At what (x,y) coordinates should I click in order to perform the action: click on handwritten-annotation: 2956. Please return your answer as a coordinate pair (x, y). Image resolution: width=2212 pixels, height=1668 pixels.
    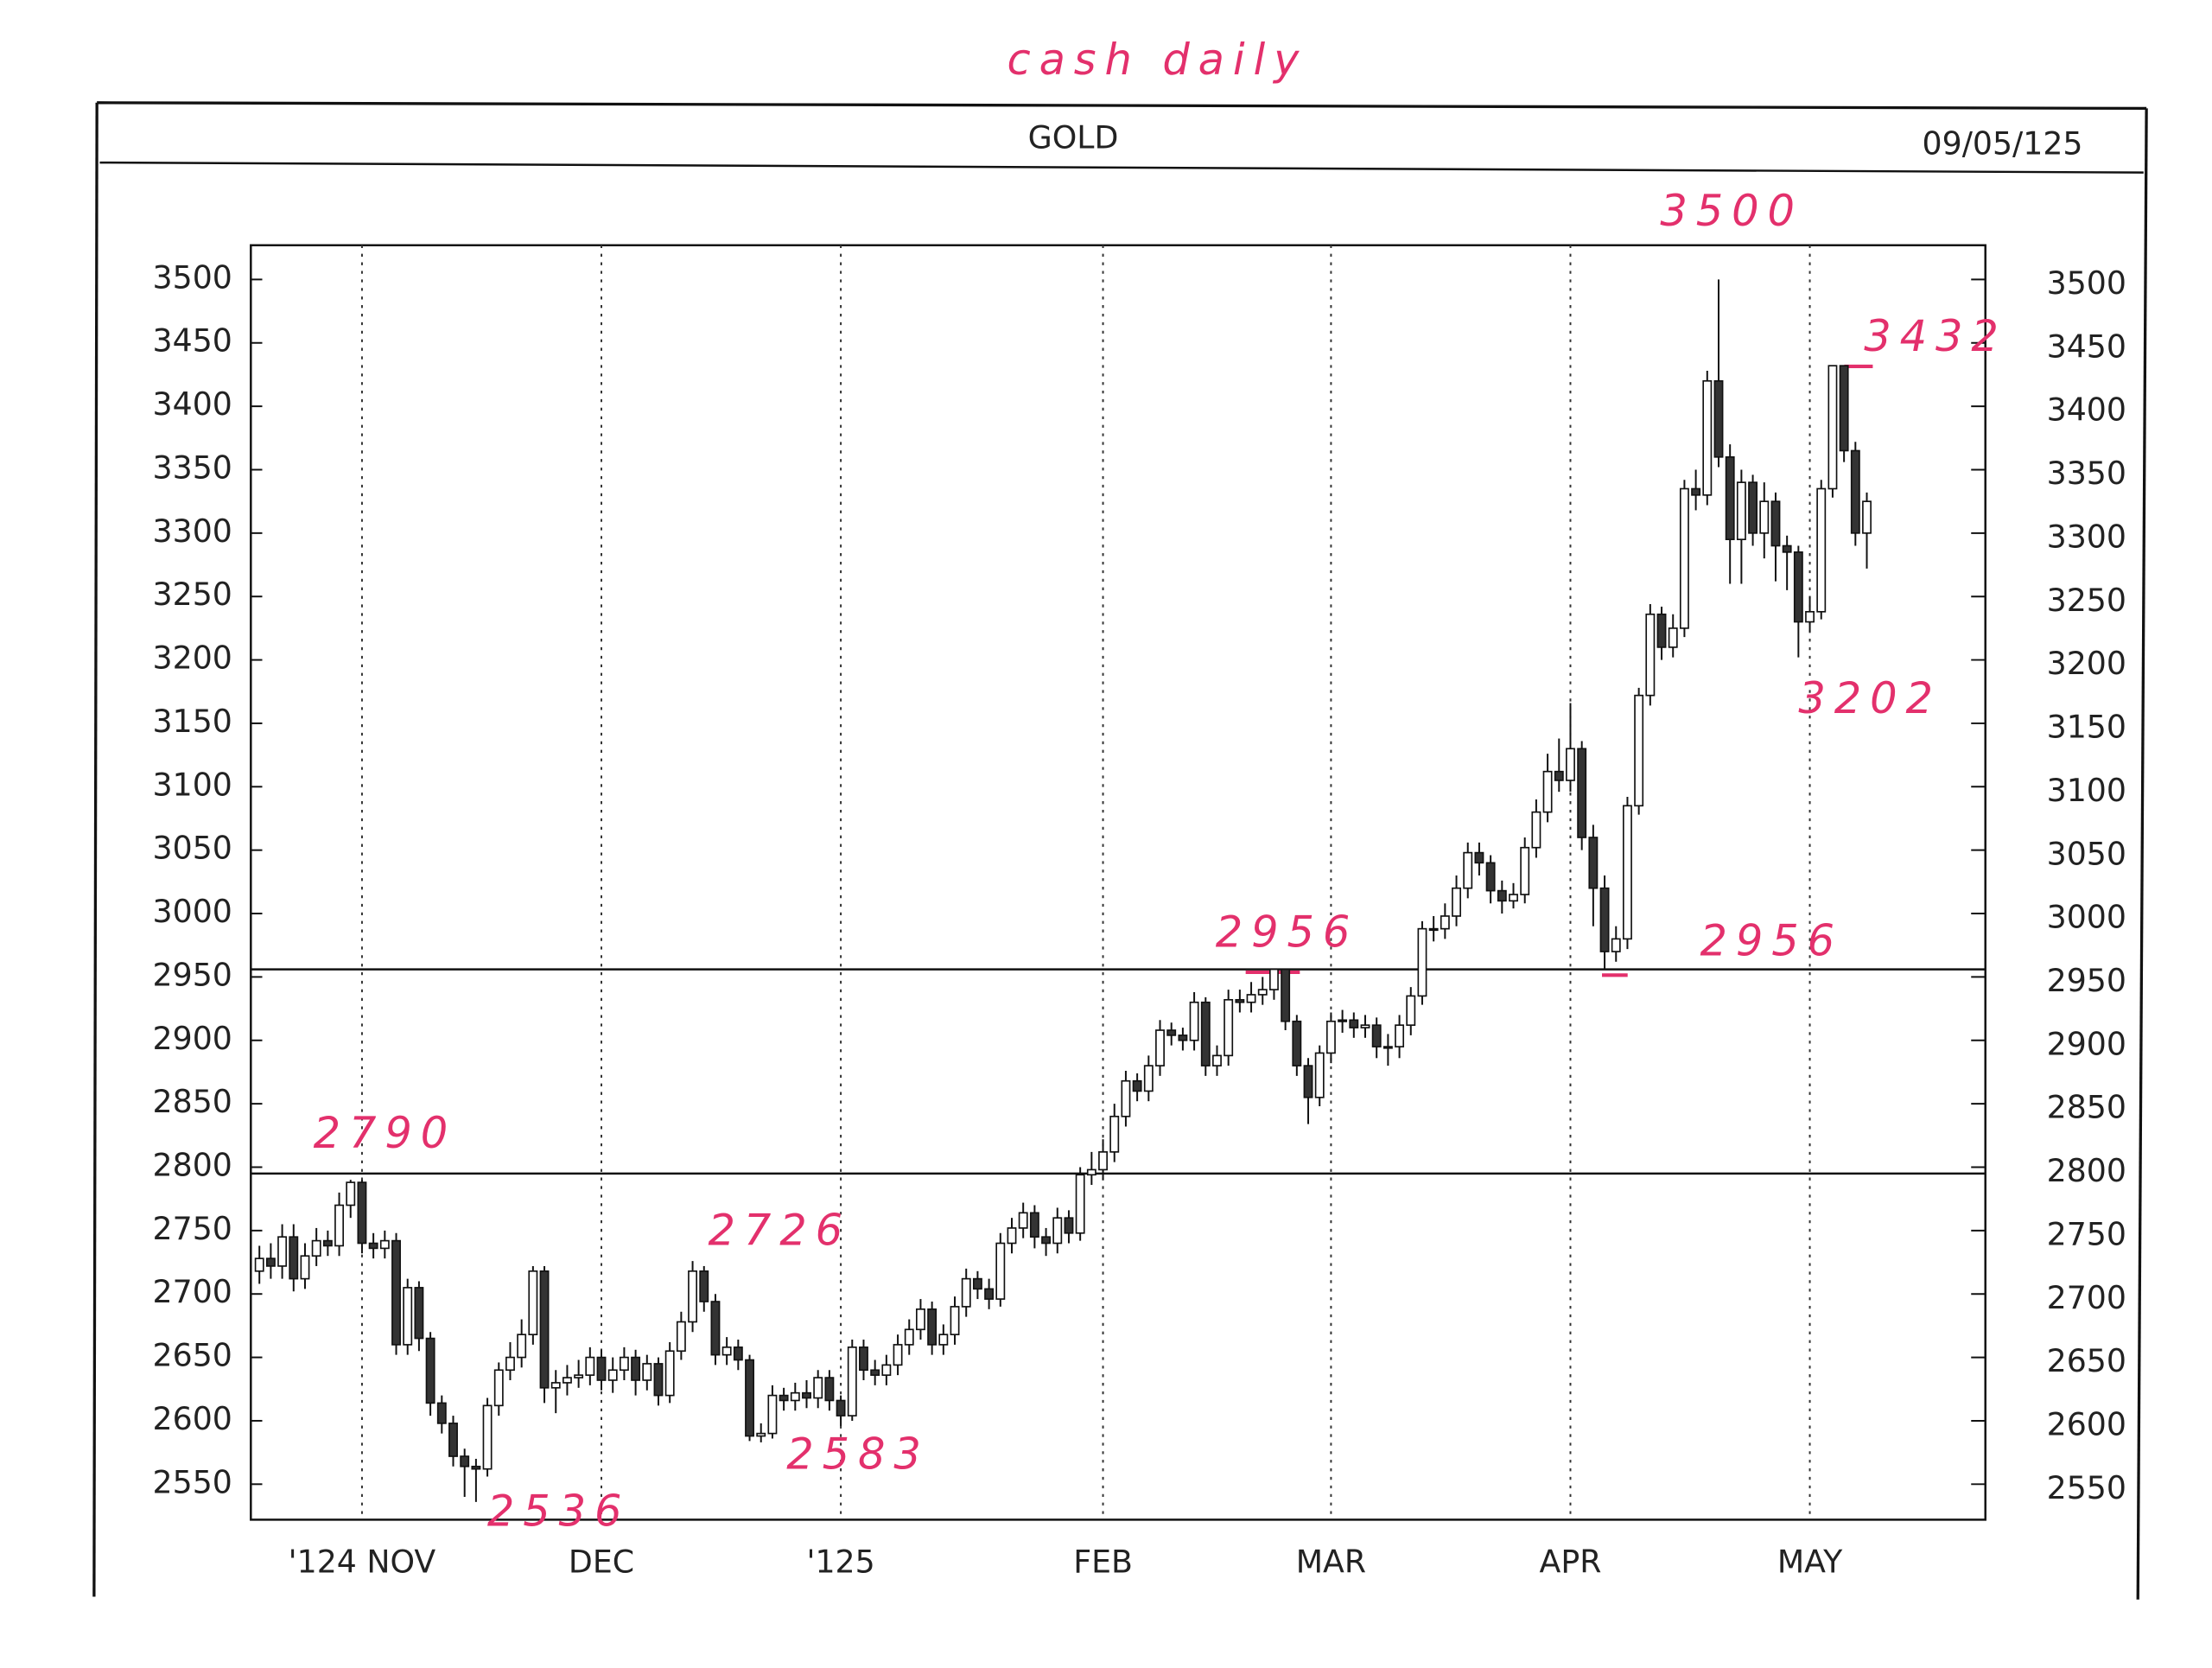
    Looking at the image, I should click on (1771, 941).